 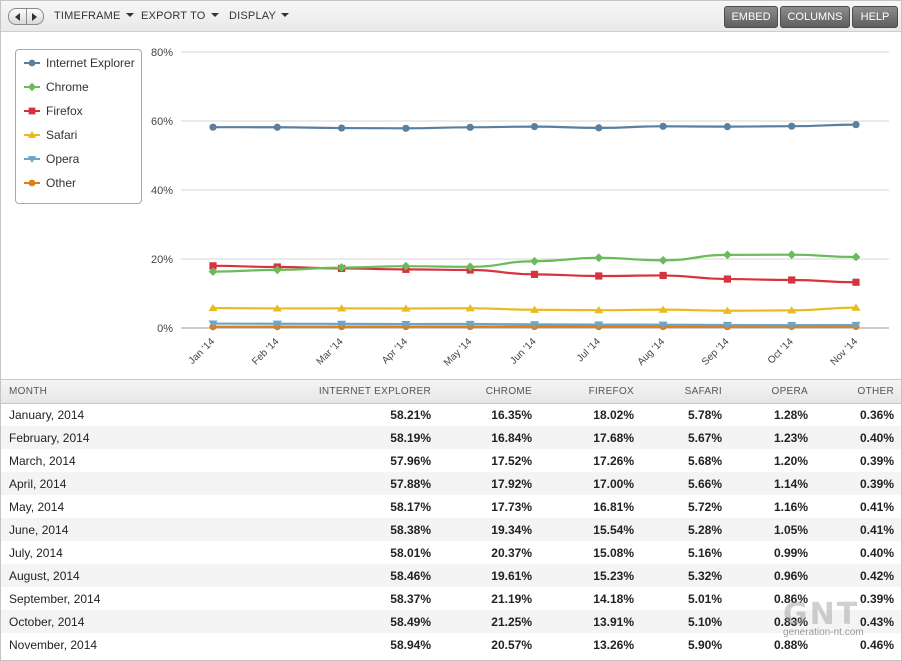 I want to click on value-cell: 58.94%, so click(x=410, y=645).